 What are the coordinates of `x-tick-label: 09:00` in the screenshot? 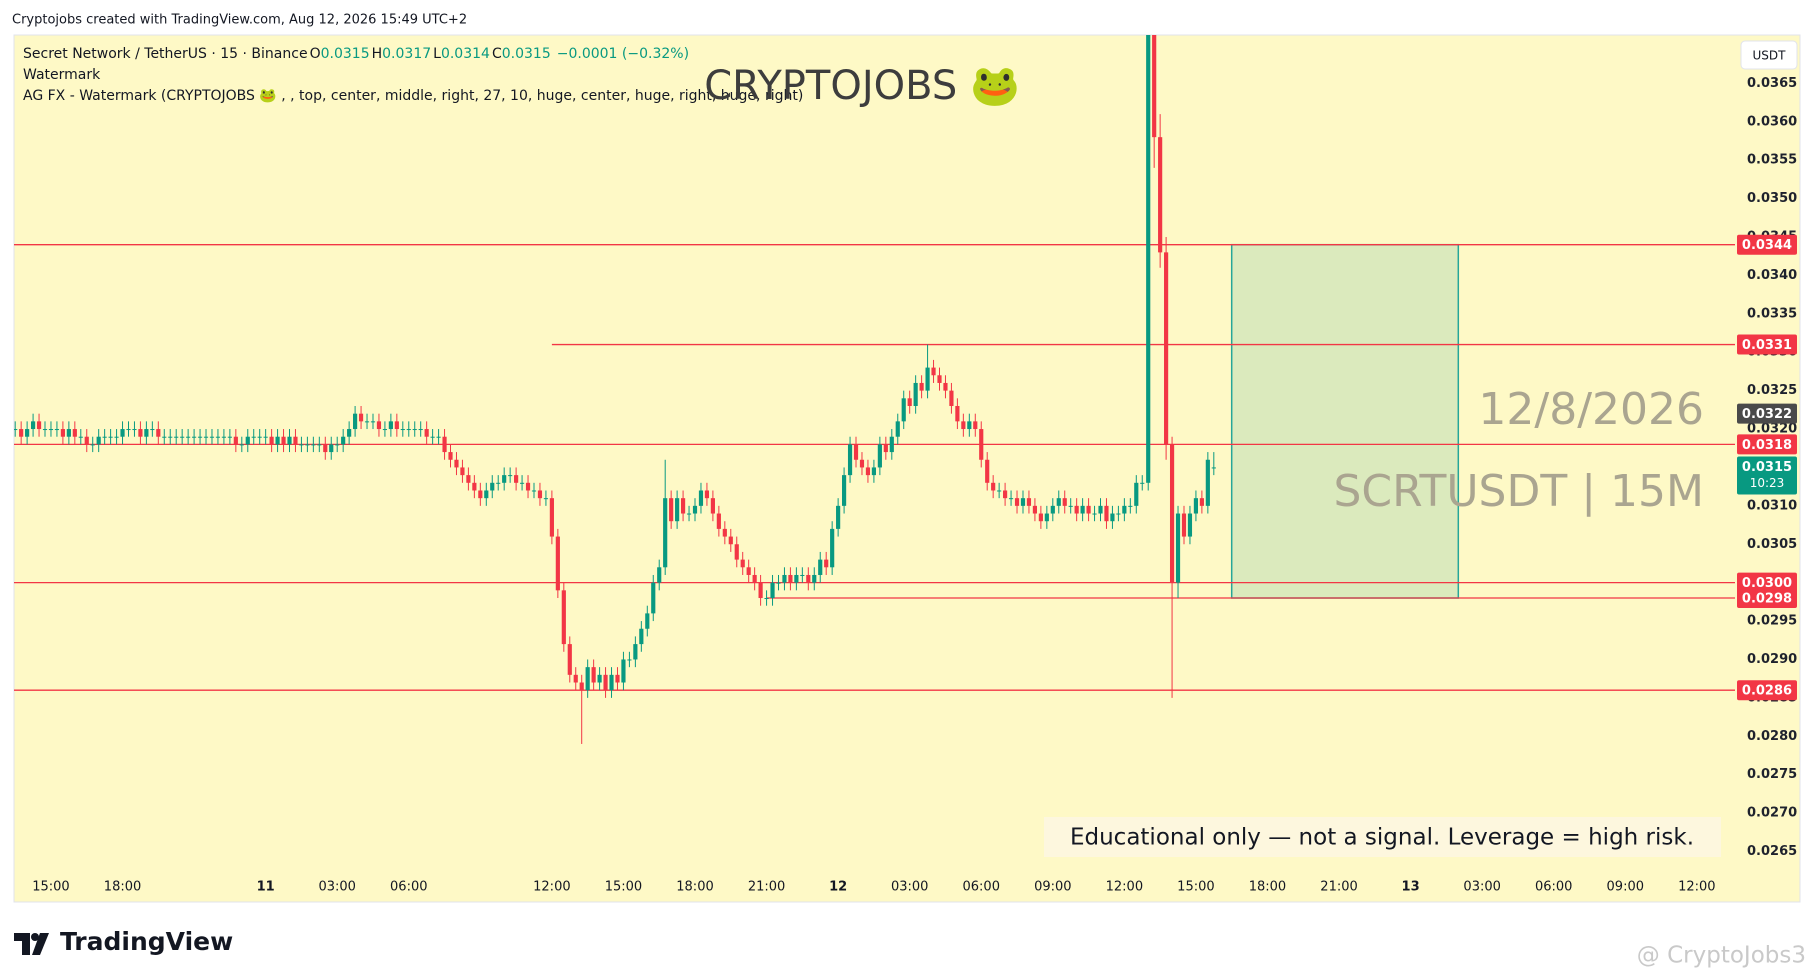 It's located at (1052, 887).